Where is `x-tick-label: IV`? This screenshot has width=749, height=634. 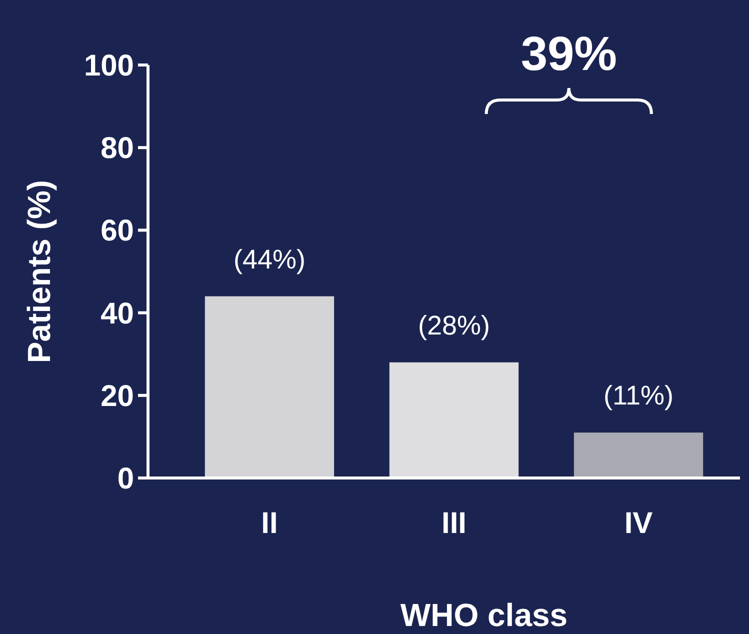
x-tick-label: IV is located at coordinates (638, 523).